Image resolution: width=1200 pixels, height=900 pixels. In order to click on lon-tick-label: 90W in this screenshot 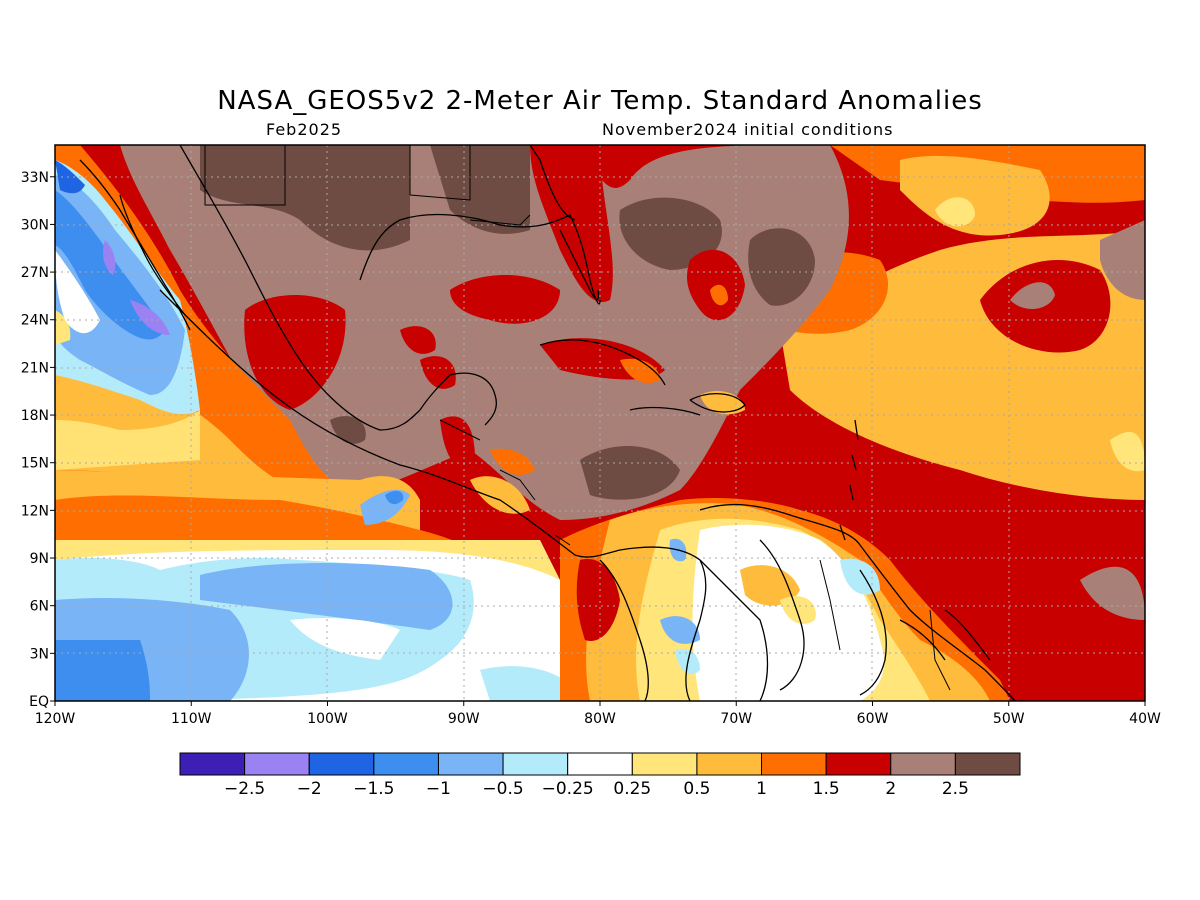, I will do `click(464, 719)`.